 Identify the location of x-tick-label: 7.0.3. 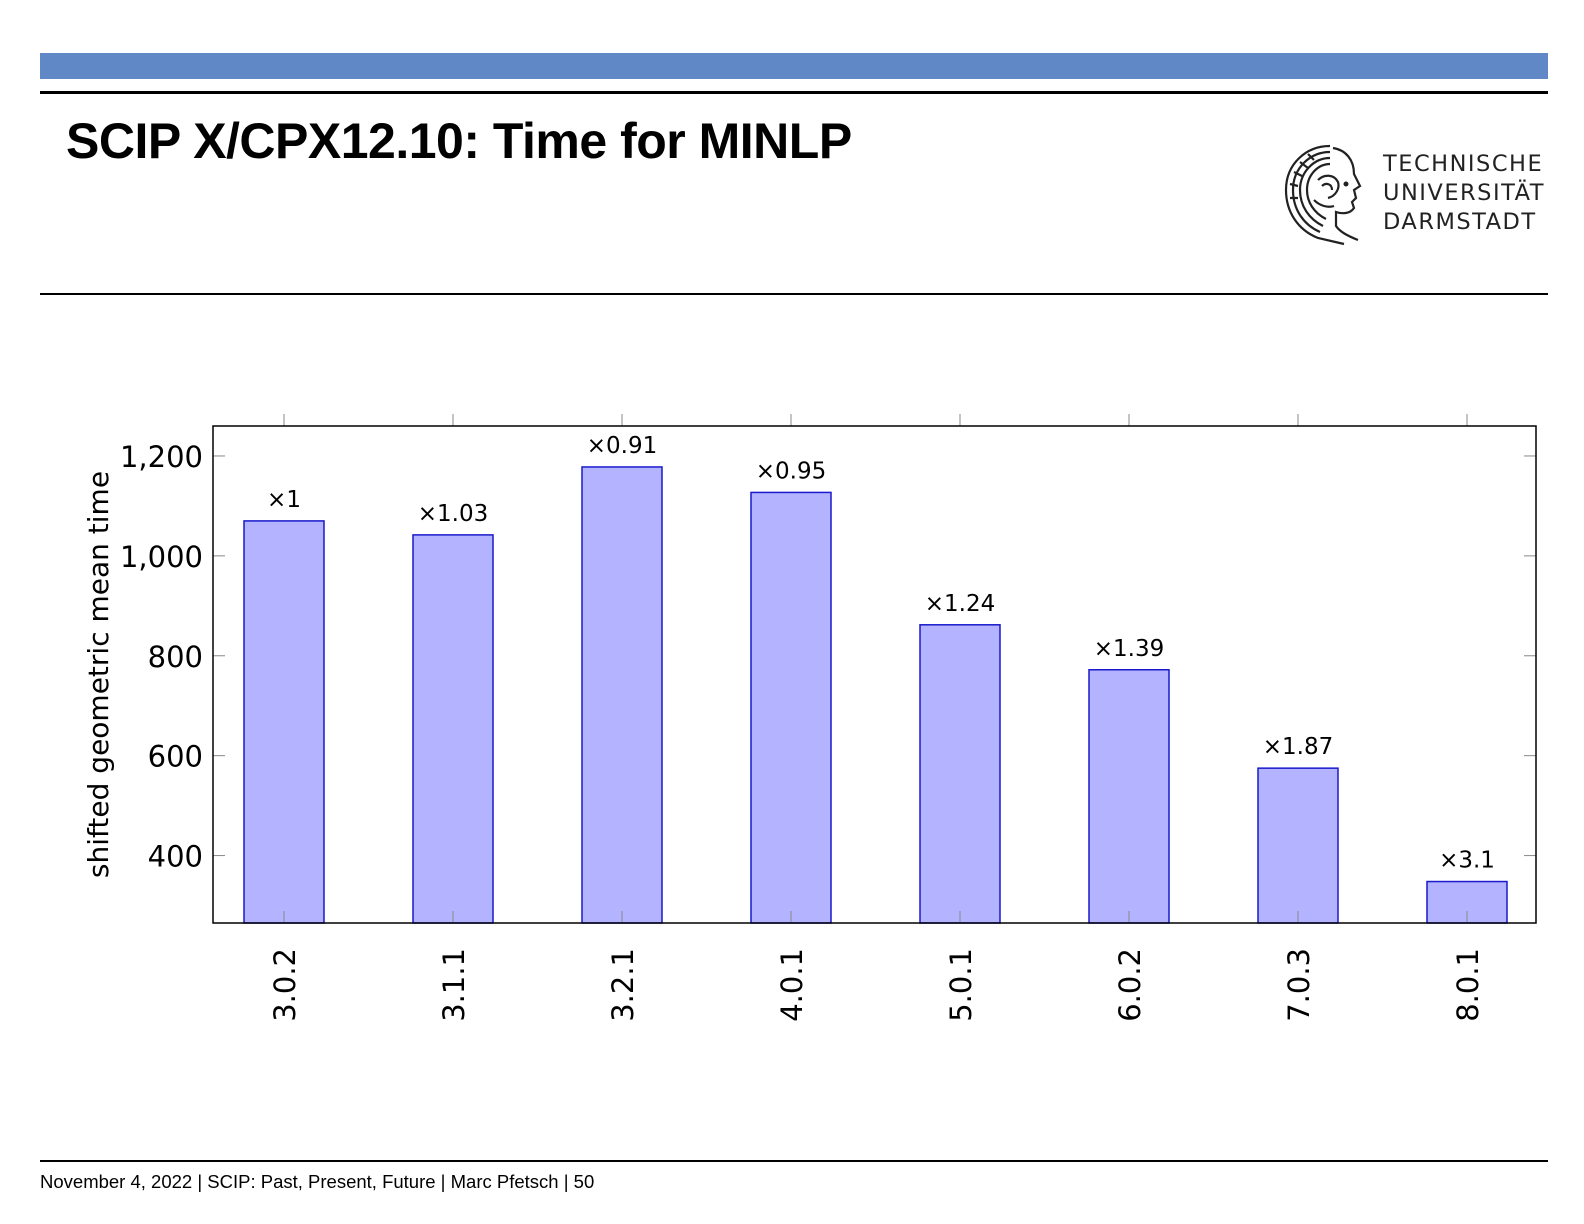
(1299, 985).